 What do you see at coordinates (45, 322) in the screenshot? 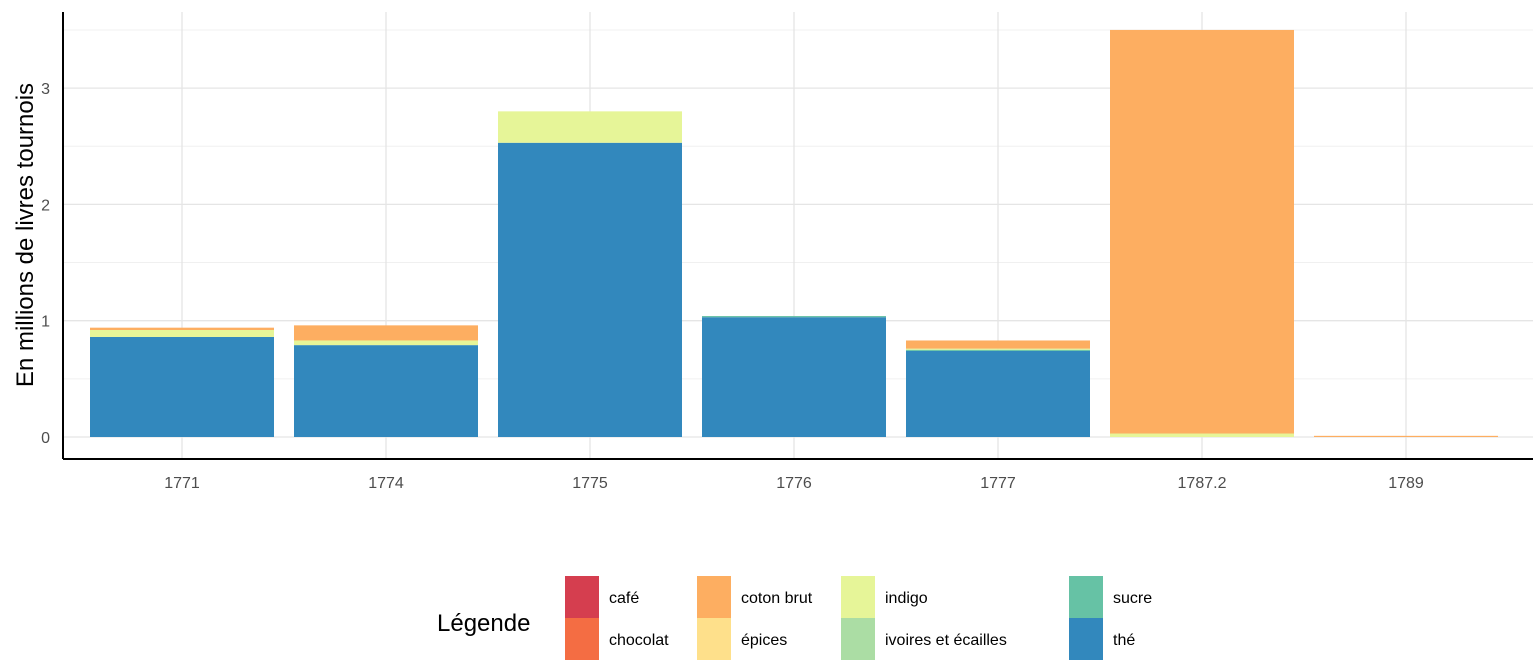
I see `y-tick-label: 1` at bounding box center [45, 322].